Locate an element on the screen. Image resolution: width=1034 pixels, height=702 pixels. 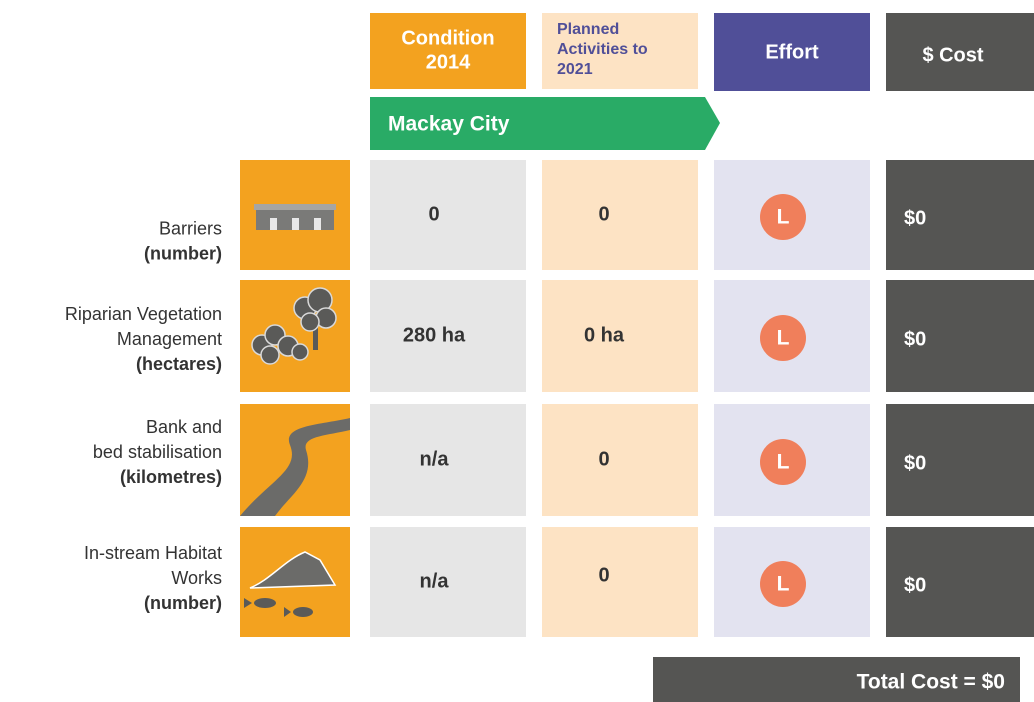
planned-header is located at coordinates (620, 51).